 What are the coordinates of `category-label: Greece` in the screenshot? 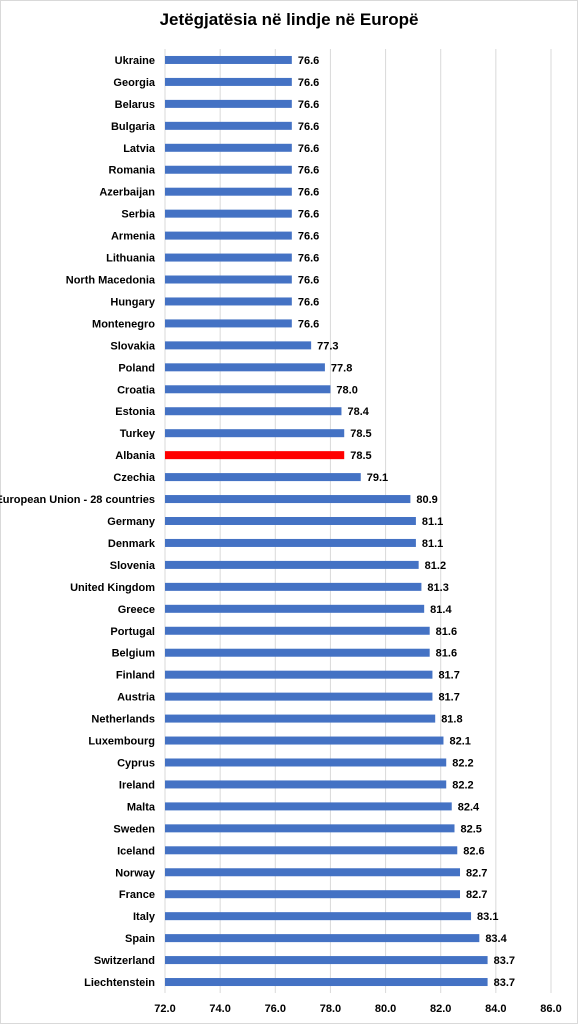 It's located at (136, 610).